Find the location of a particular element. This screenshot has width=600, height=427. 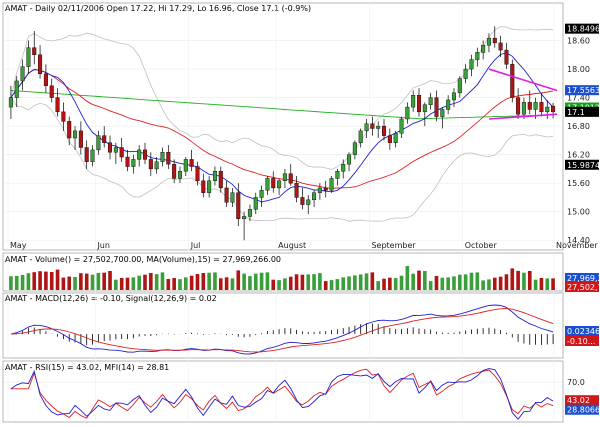

volume-badge-box is located at coordinates (582, 278).